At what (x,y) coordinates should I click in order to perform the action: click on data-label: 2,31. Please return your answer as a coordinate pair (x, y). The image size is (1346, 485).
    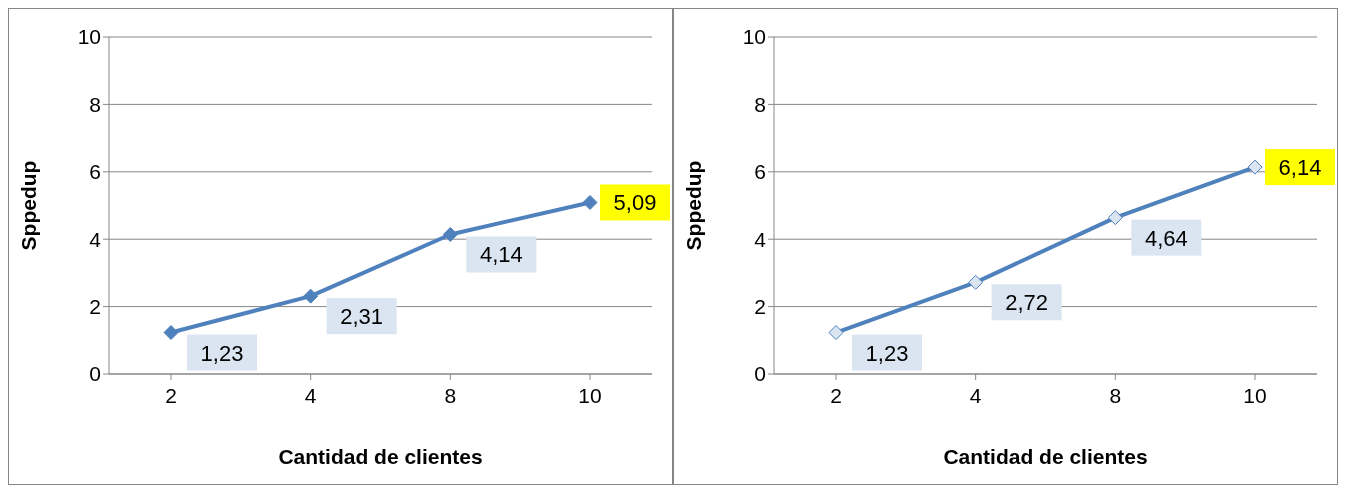
    Looking at the image, I should click on (362, 317).